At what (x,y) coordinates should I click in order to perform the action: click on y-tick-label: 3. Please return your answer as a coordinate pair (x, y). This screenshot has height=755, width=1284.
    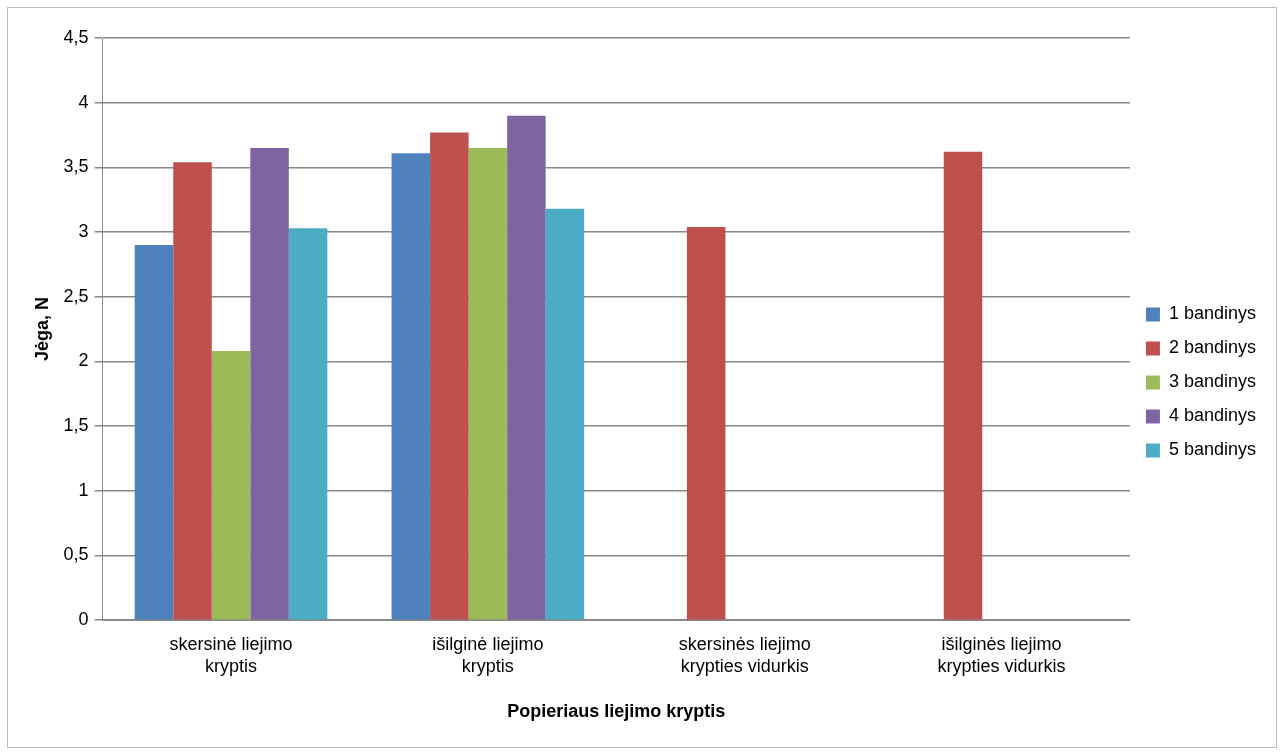
    Looking at the image, I should click on (83, 231).